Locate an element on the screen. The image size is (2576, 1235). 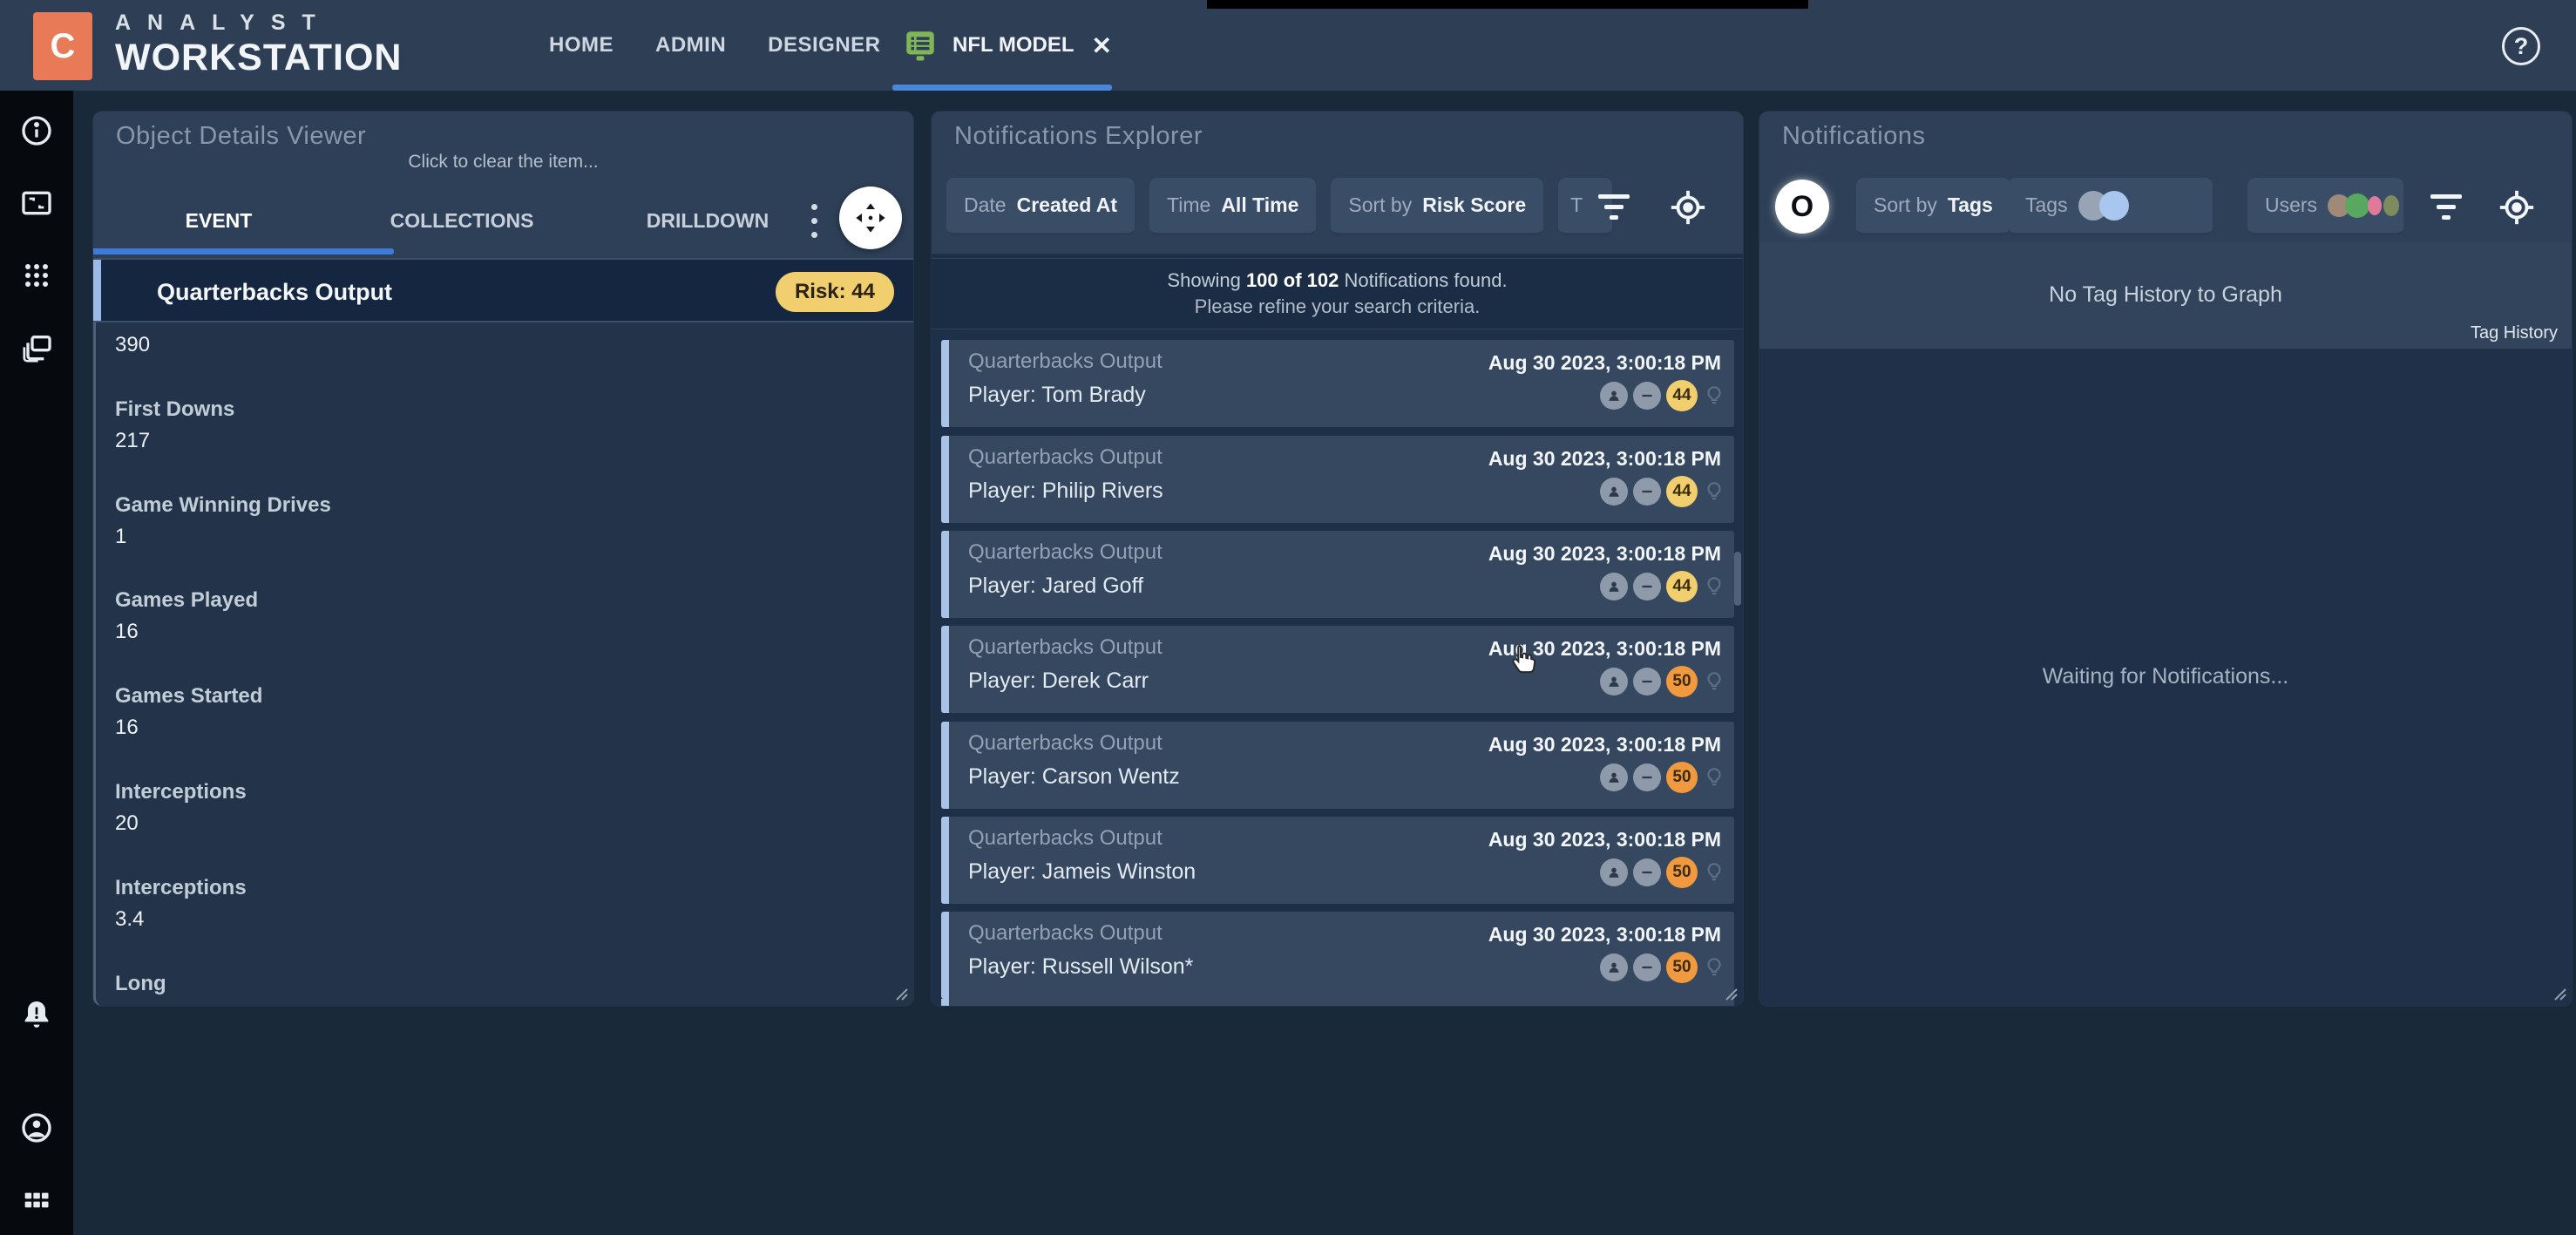
row-accent-bar is located at coordinates (945, 669).